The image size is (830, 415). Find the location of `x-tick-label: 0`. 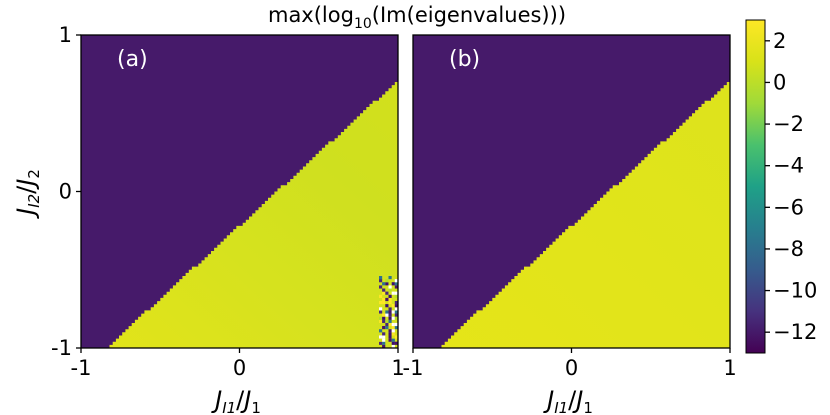

x-tick-label: 0 is located at coordinates (571, 368).